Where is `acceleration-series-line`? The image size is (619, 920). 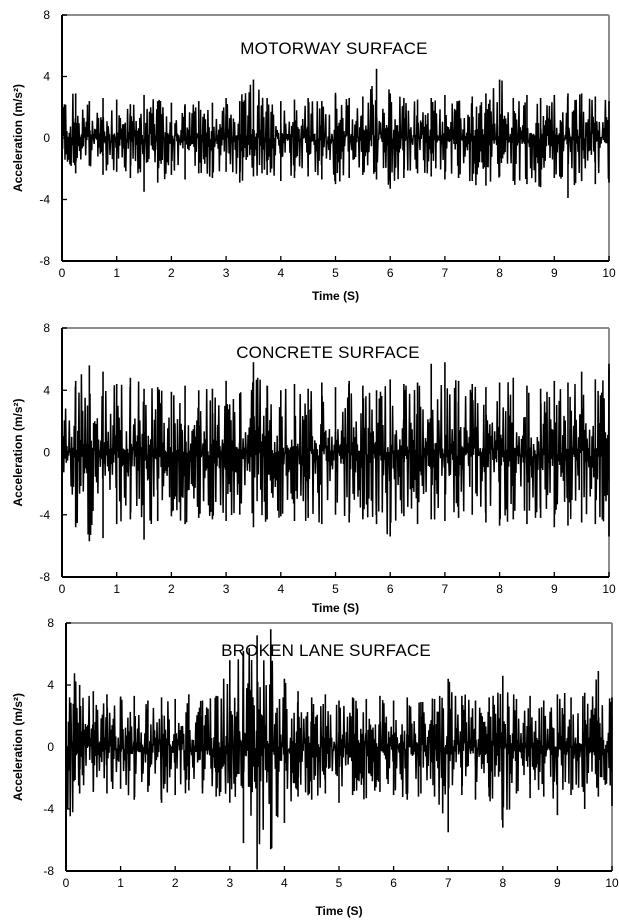 acceleration-series-line is located at coordinates (335, 133).